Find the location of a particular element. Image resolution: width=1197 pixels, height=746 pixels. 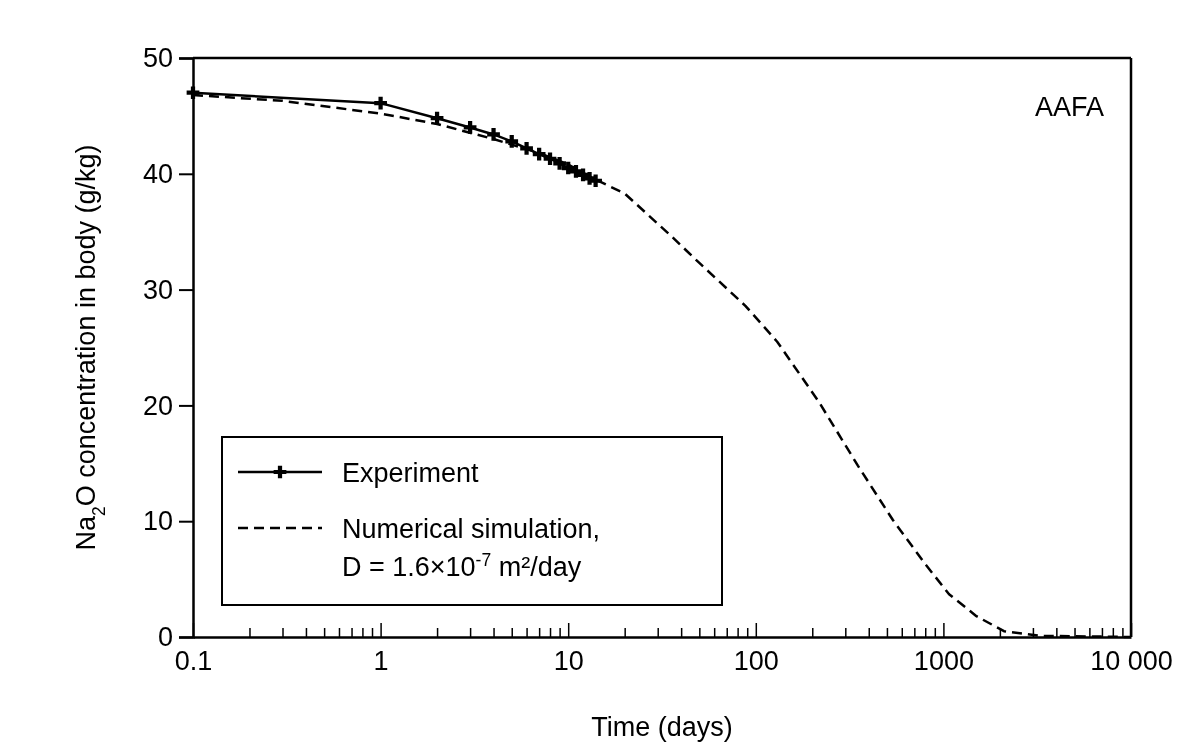

x-tick-label: 10 000 is located at coordinates (1131, 661).